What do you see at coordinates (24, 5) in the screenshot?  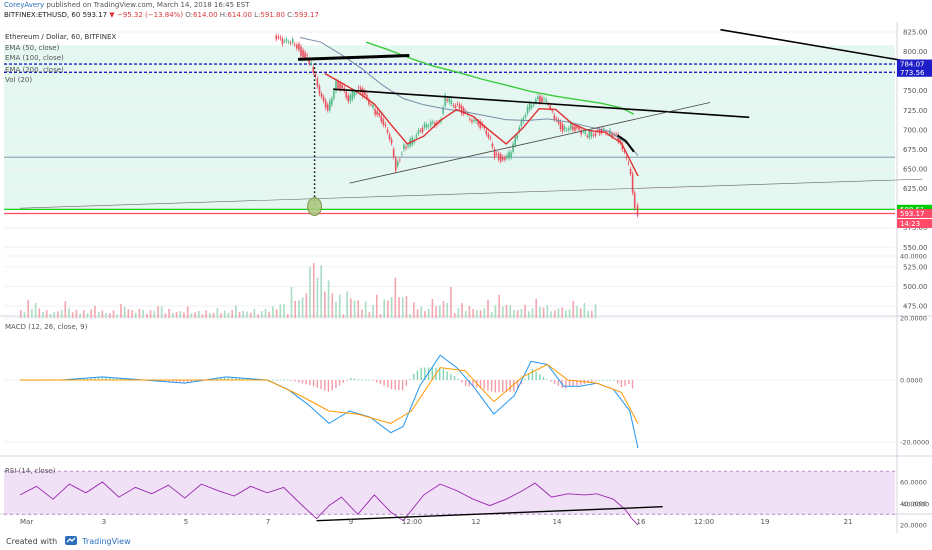 I see `publisher-name: CoreyAvery` at bounding box center [24, 5].